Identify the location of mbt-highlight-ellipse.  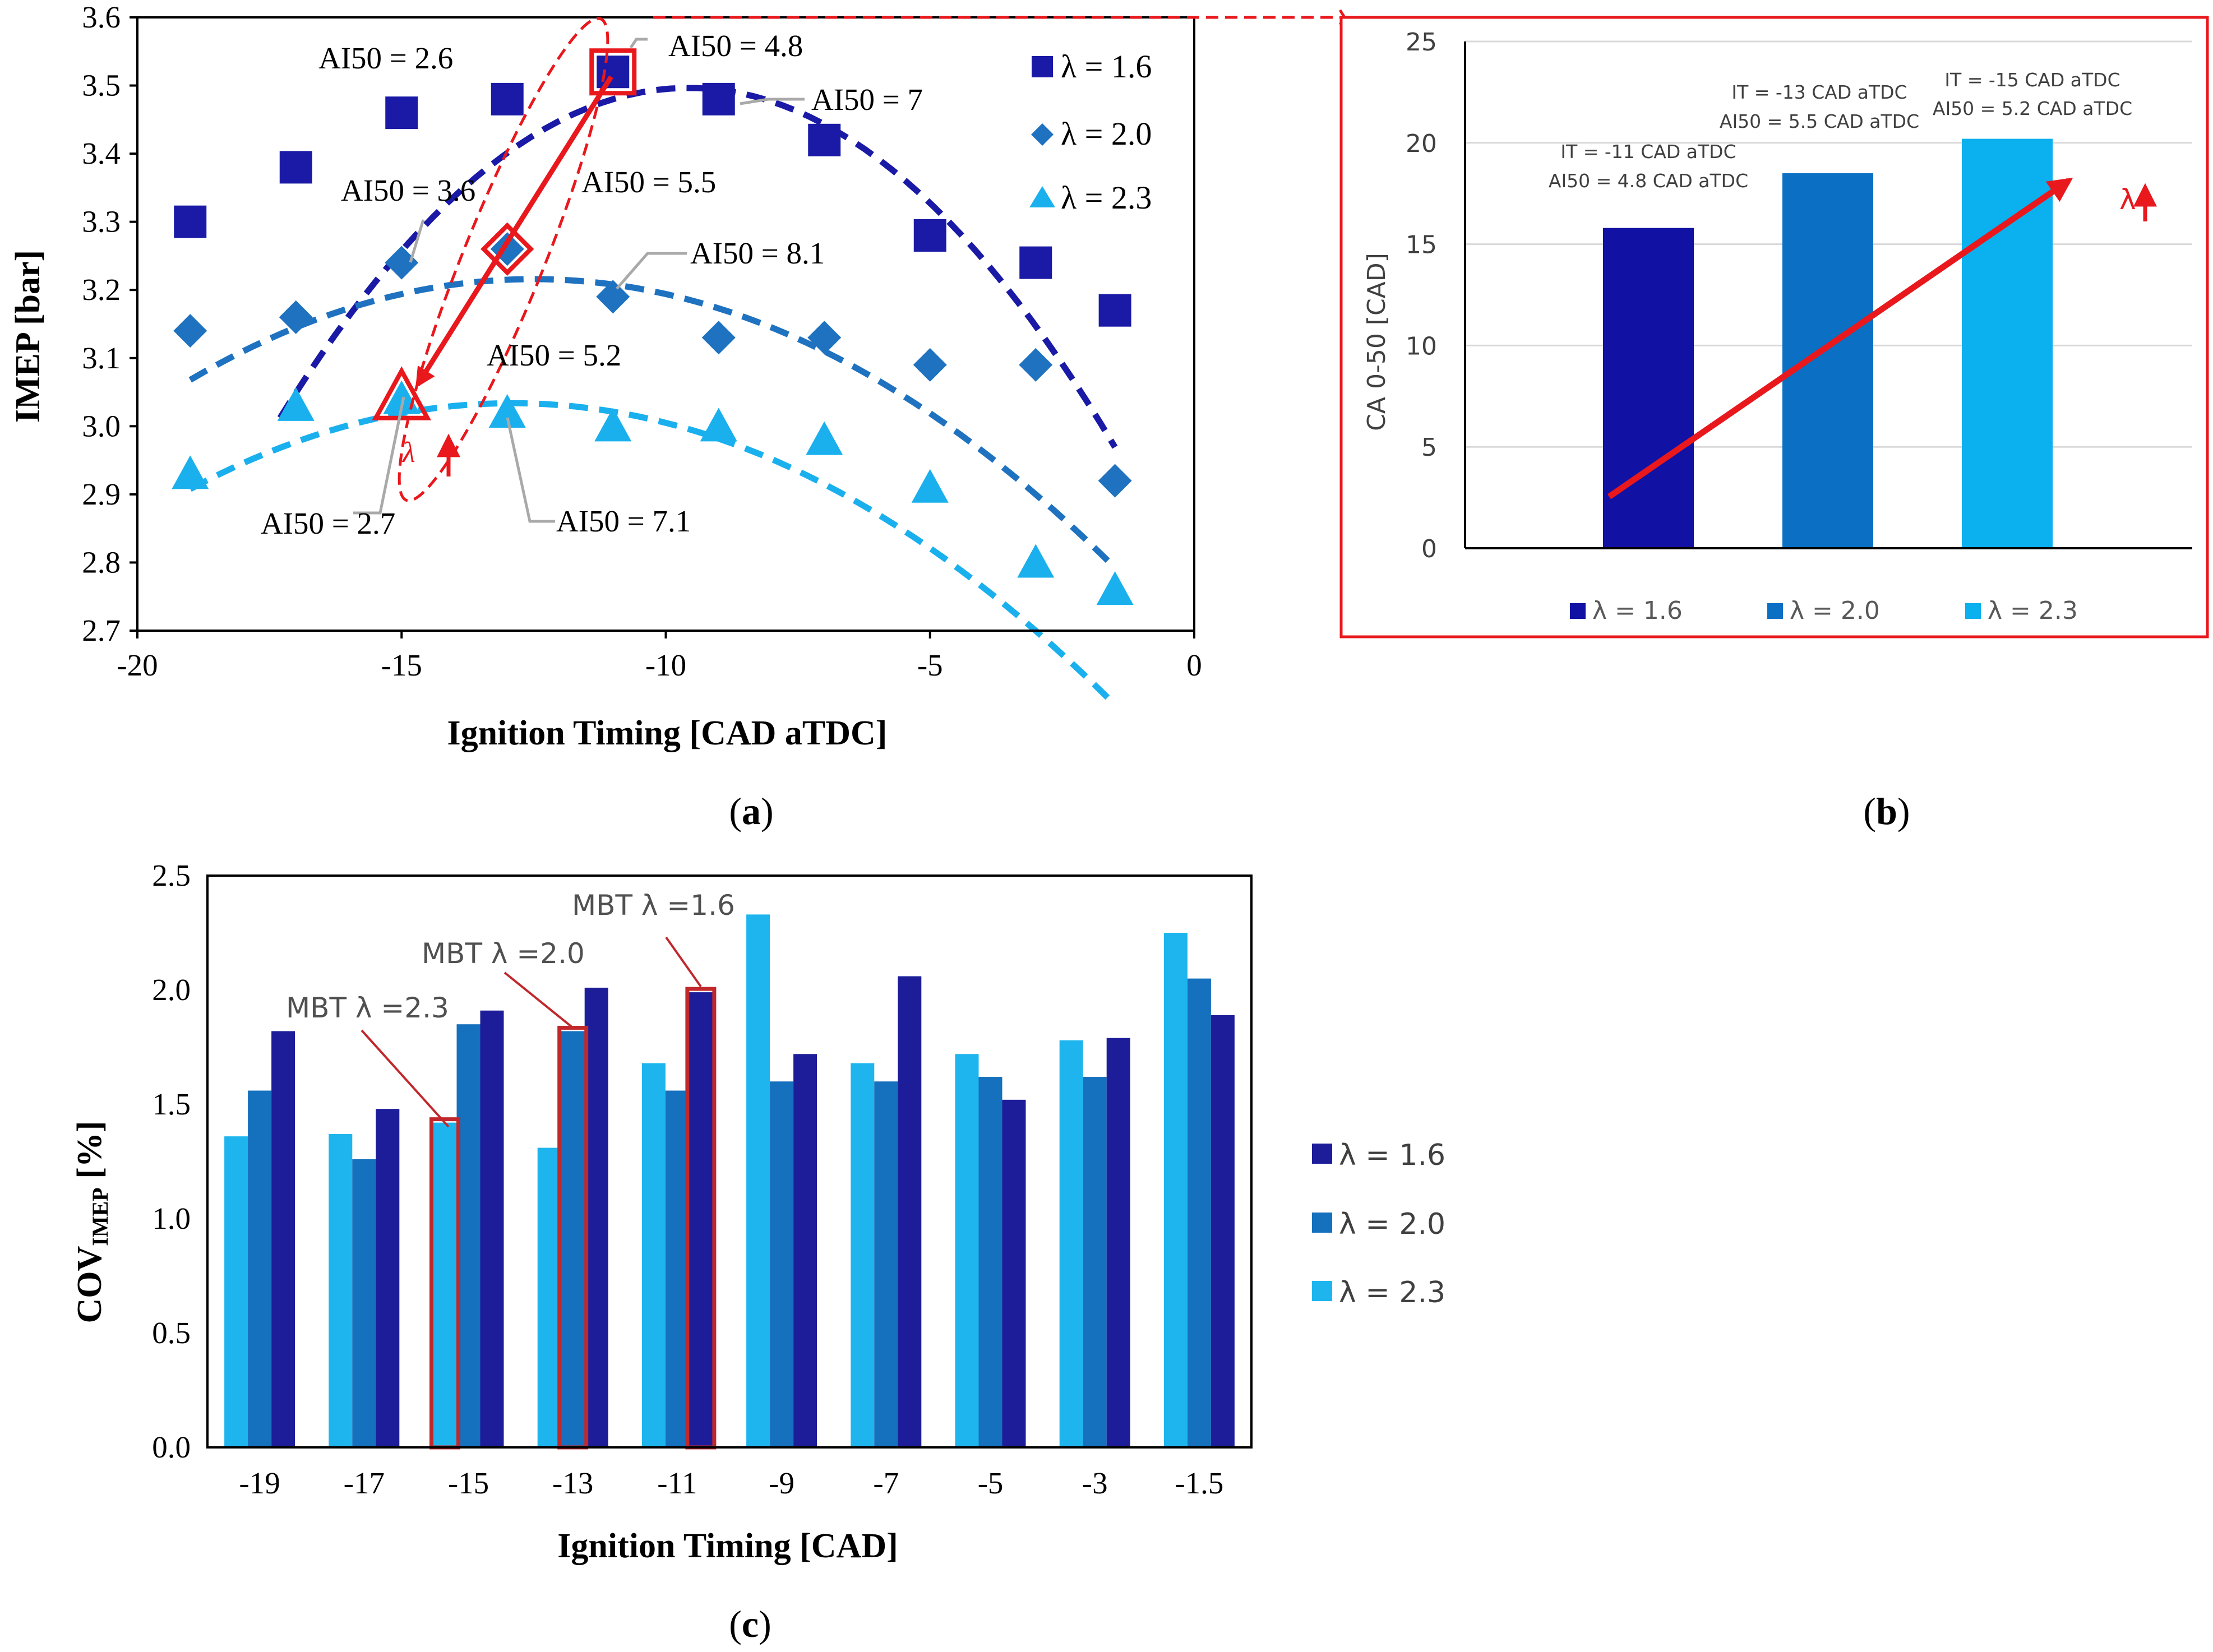
(503, 259).